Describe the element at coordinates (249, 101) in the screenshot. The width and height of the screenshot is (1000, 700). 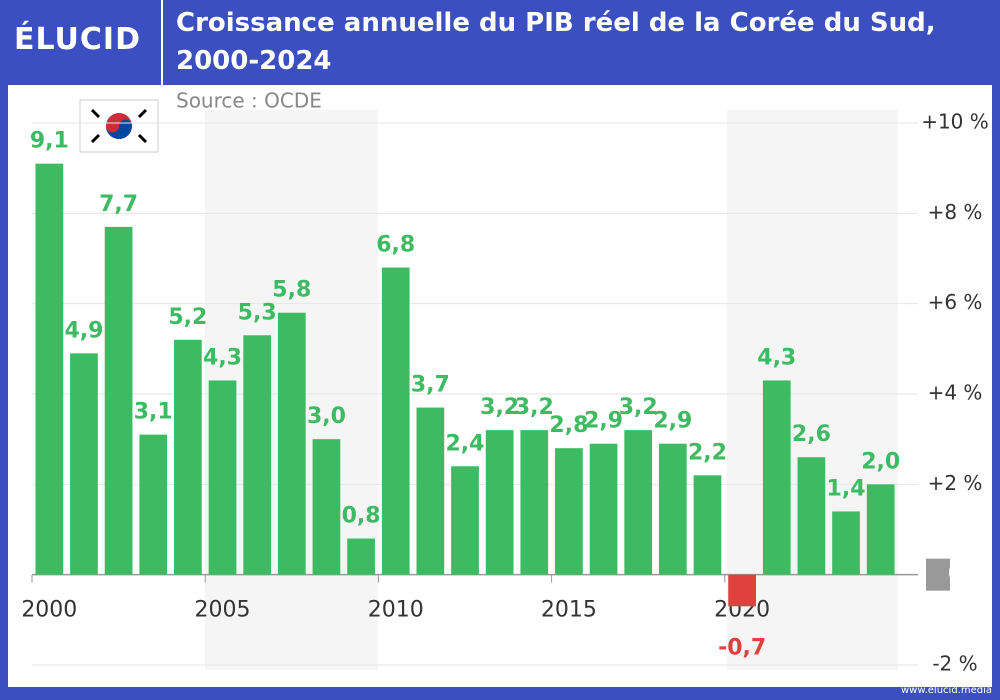
I see `subtitle: Source : OCDE` at that location.